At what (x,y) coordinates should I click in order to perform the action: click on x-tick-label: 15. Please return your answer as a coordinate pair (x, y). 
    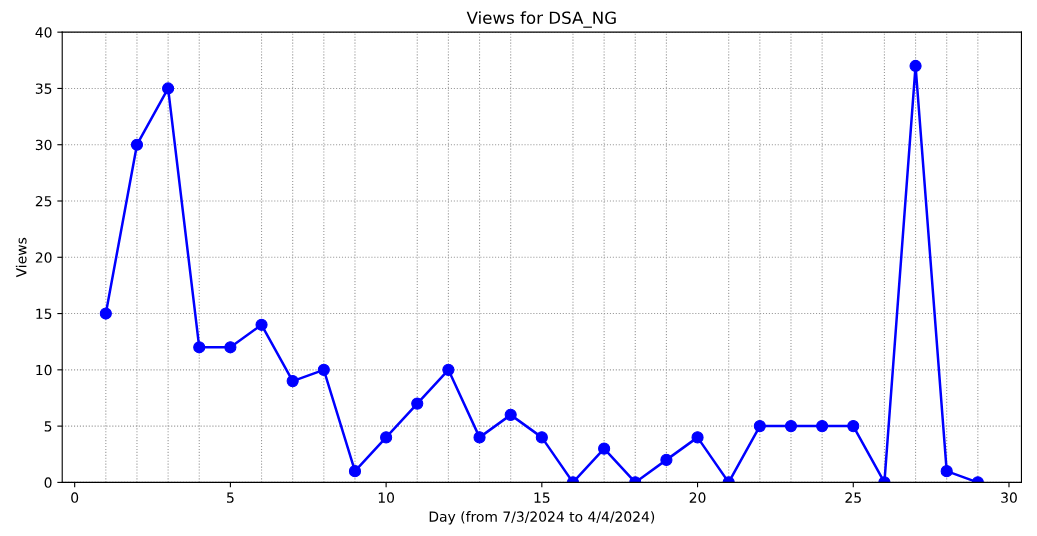
    Looking at the image, I should click on (542, 497).